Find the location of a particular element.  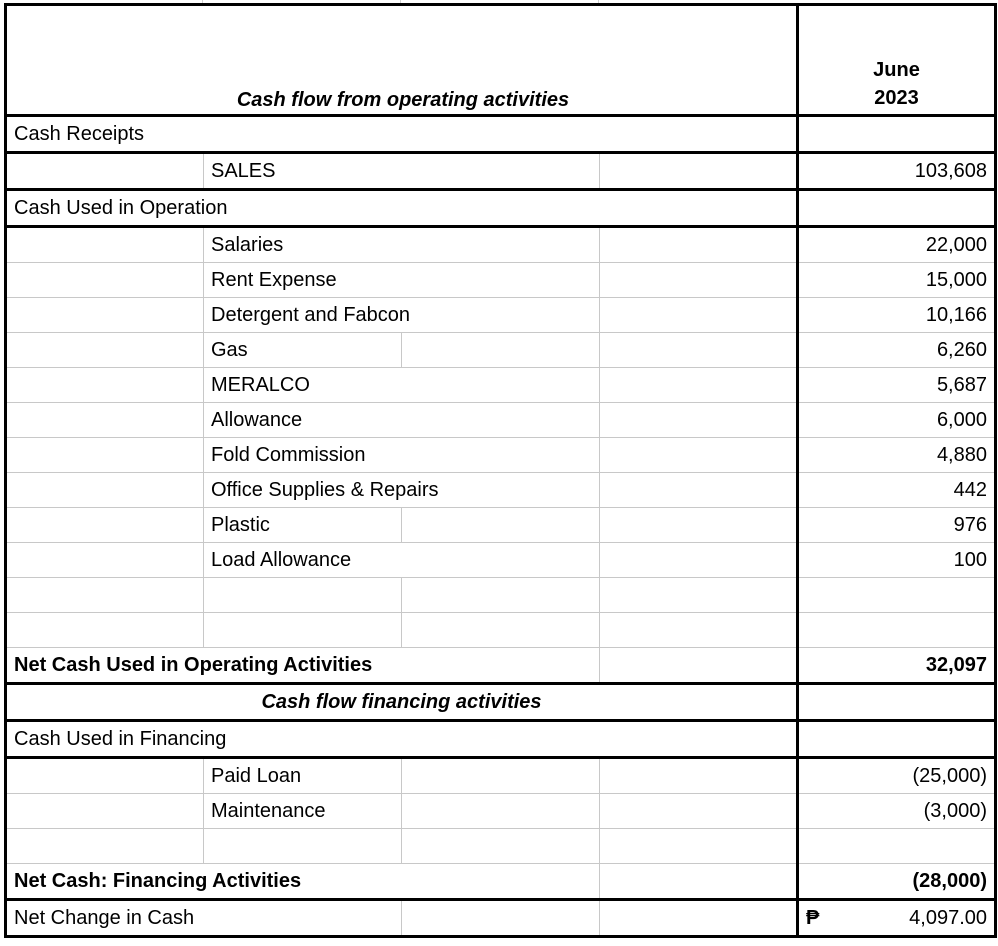

item-label: MERALCO is located at coordinates (401, 385).